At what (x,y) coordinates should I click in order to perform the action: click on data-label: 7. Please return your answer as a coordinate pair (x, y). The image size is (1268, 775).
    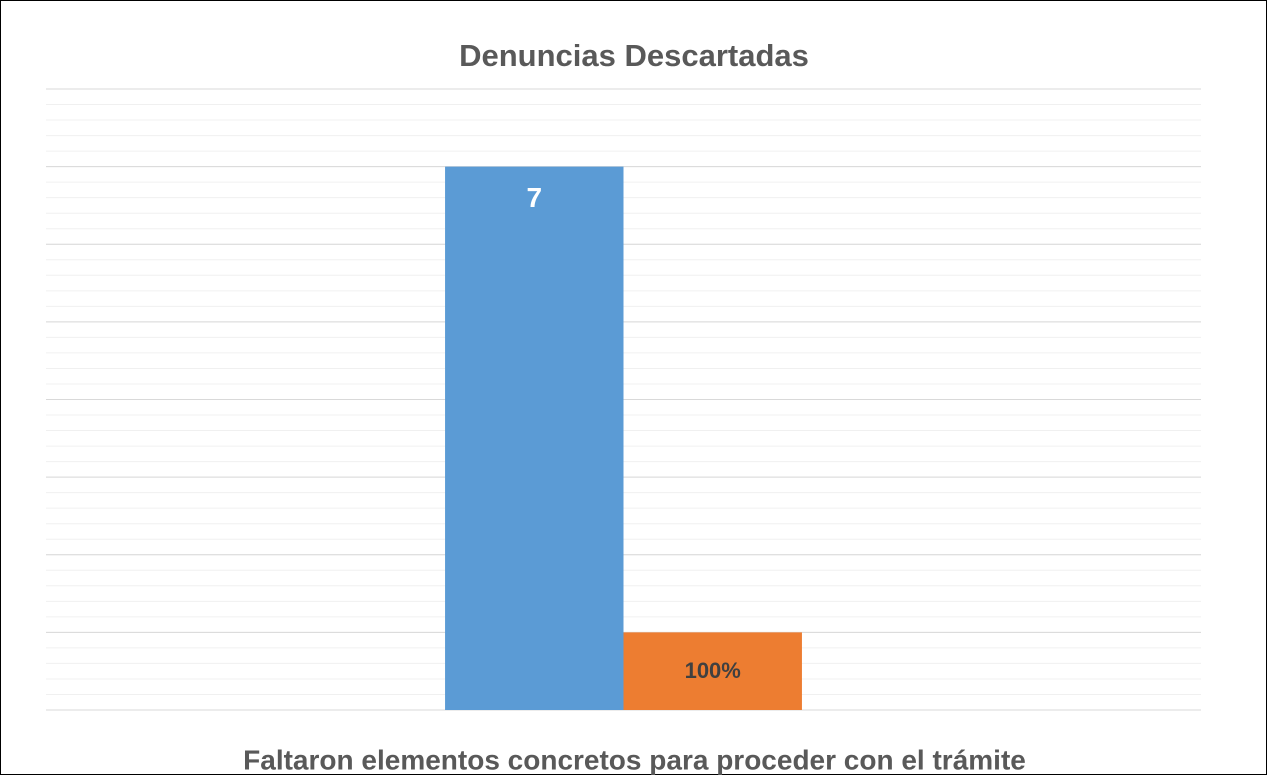
    Looking at the image, I should click on (534, 197).